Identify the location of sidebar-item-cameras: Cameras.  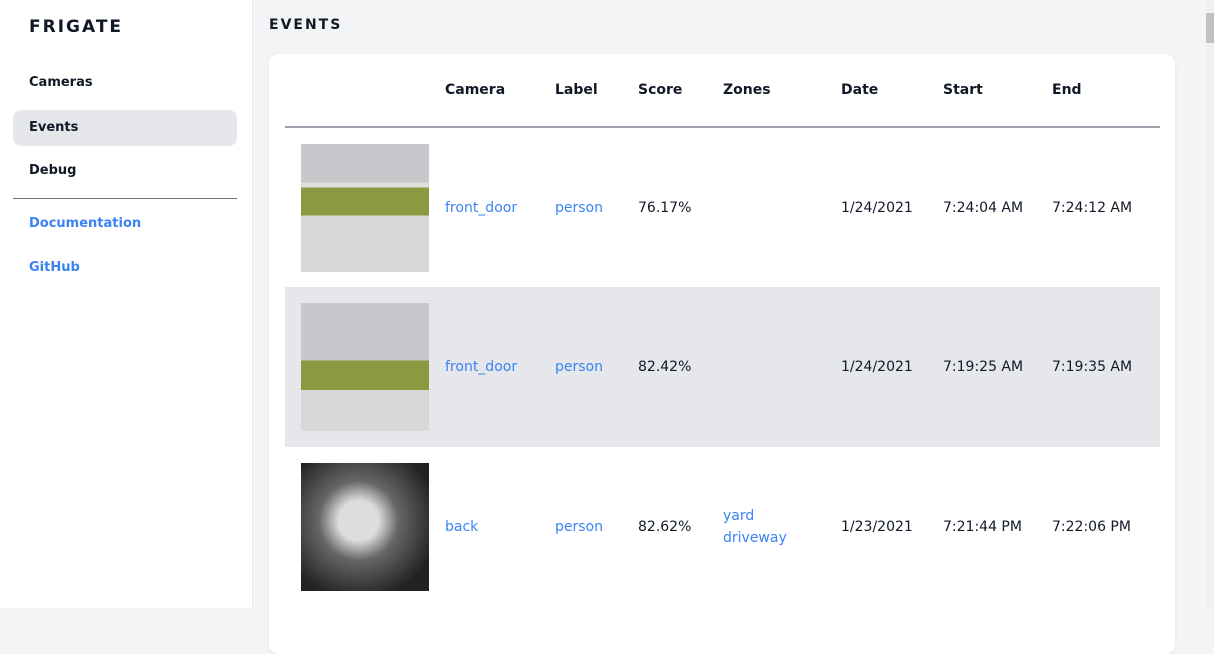
(61, 82).